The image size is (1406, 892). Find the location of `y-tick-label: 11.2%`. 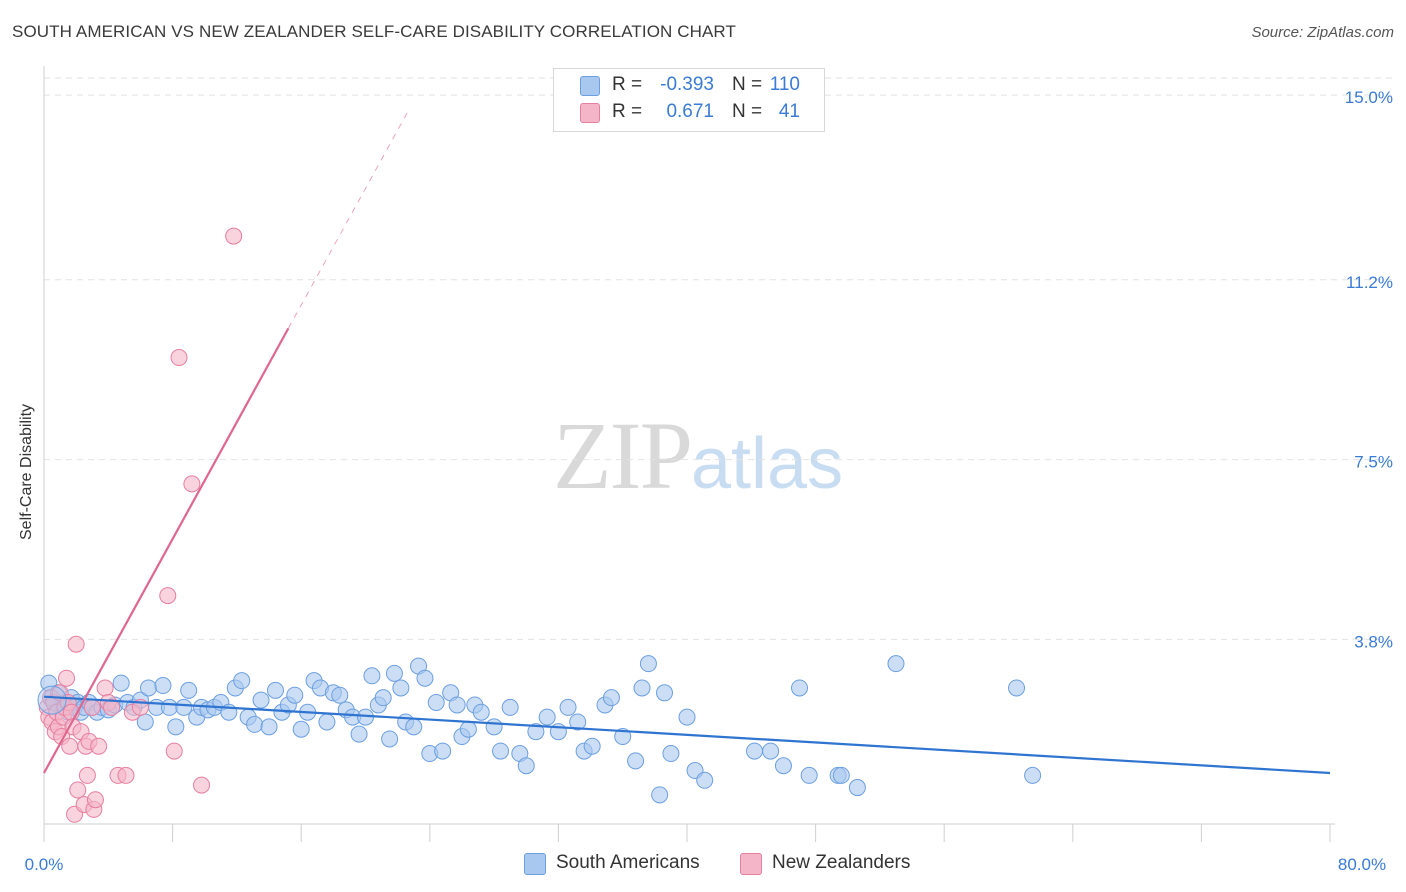

y-tick-label: 11.2% is located at coordinates (1369, 282).